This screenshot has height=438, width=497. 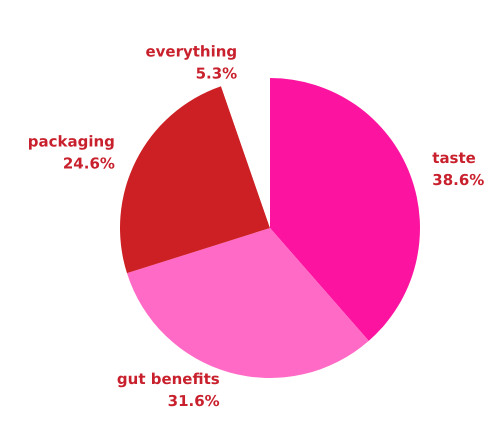 I want to click on slice-label: gut benefits, so click(x=168, y=379).